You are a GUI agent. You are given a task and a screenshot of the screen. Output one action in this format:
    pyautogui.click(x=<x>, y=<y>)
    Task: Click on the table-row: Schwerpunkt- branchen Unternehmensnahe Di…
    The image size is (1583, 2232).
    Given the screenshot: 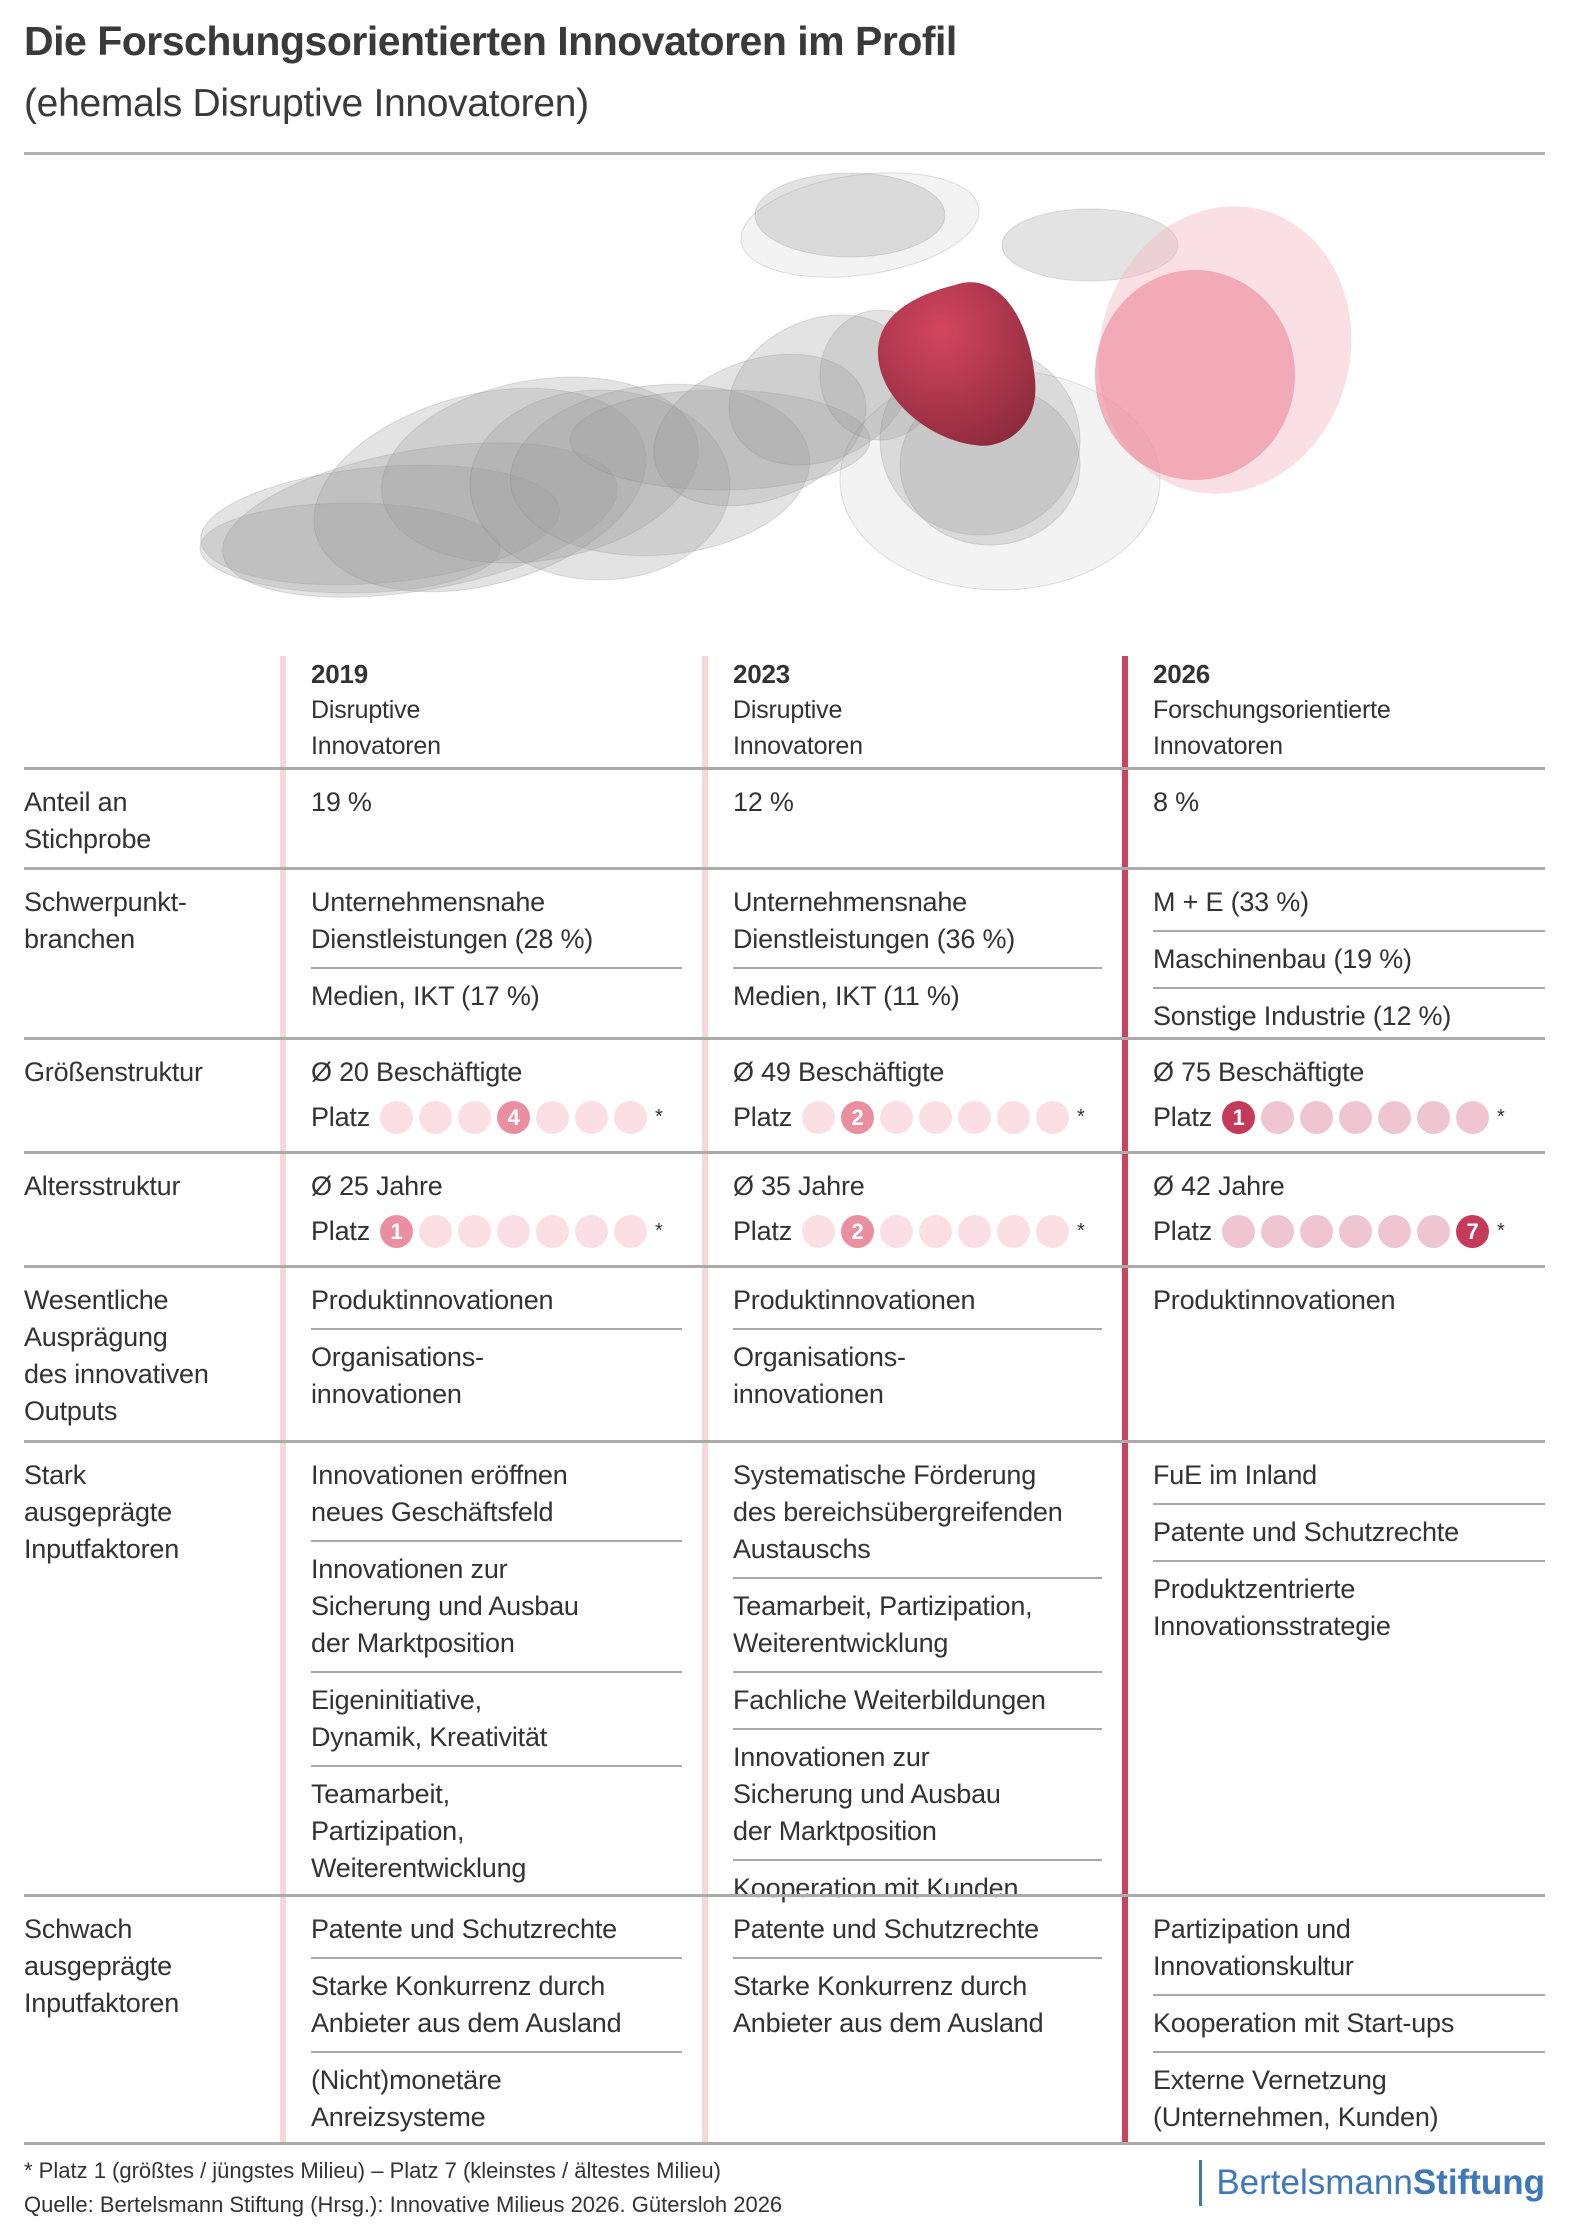 What is the action you would take?
    pyautogui.click(x=784, y=955)
    